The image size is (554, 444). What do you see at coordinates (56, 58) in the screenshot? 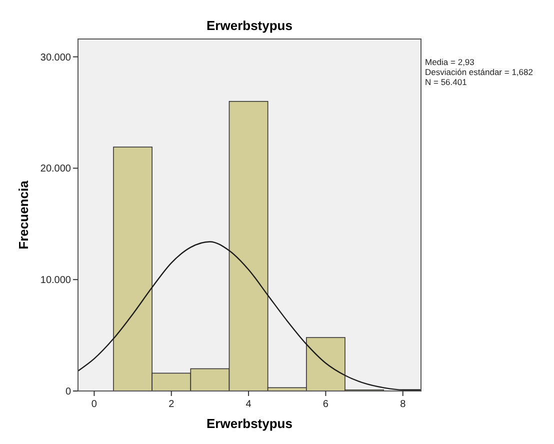
I see `y-tick-label: 30.000` at bounding box center [56, 58].